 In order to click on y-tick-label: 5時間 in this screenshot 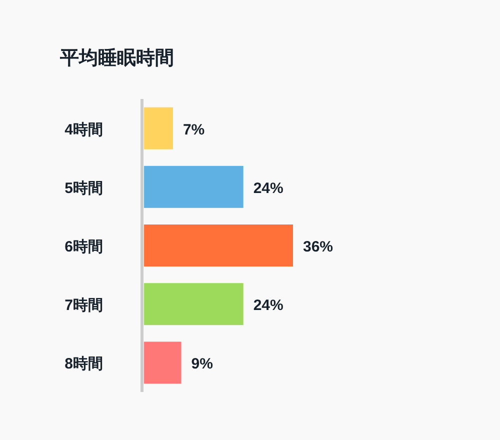, I will do `click(83, 188)`.